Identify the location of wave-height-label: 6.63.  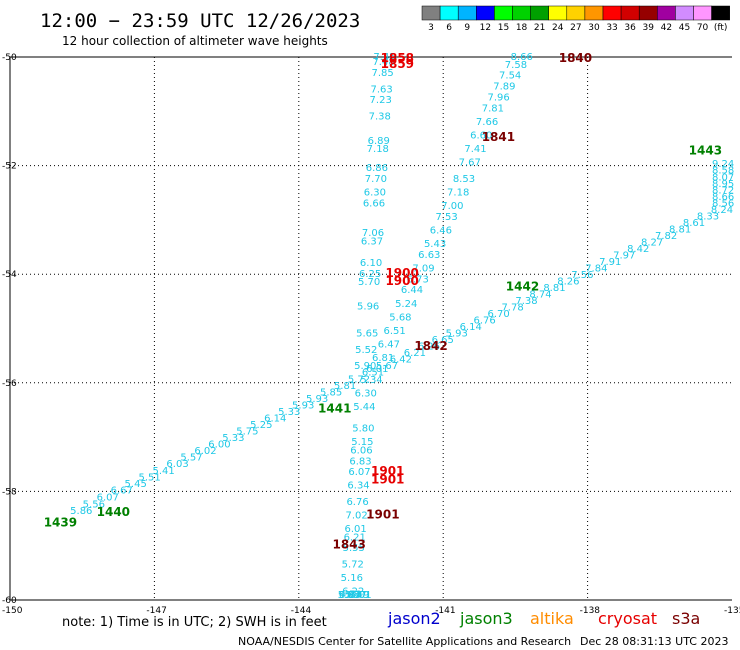
(429, 255).